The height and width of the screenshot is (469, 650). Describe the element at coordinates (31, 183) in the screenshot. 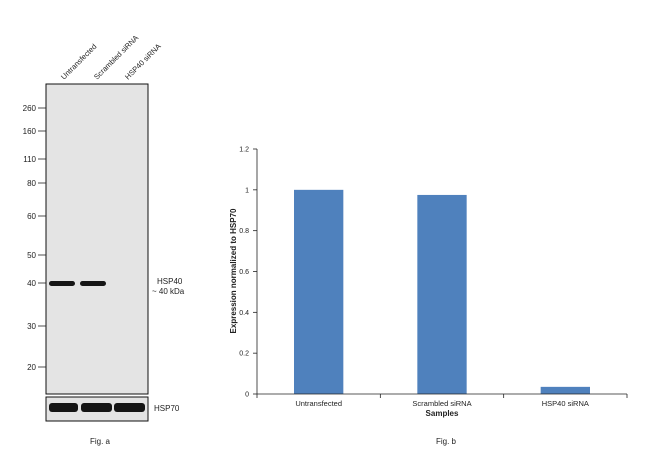

I see `mw-label-80: 80` at that location.